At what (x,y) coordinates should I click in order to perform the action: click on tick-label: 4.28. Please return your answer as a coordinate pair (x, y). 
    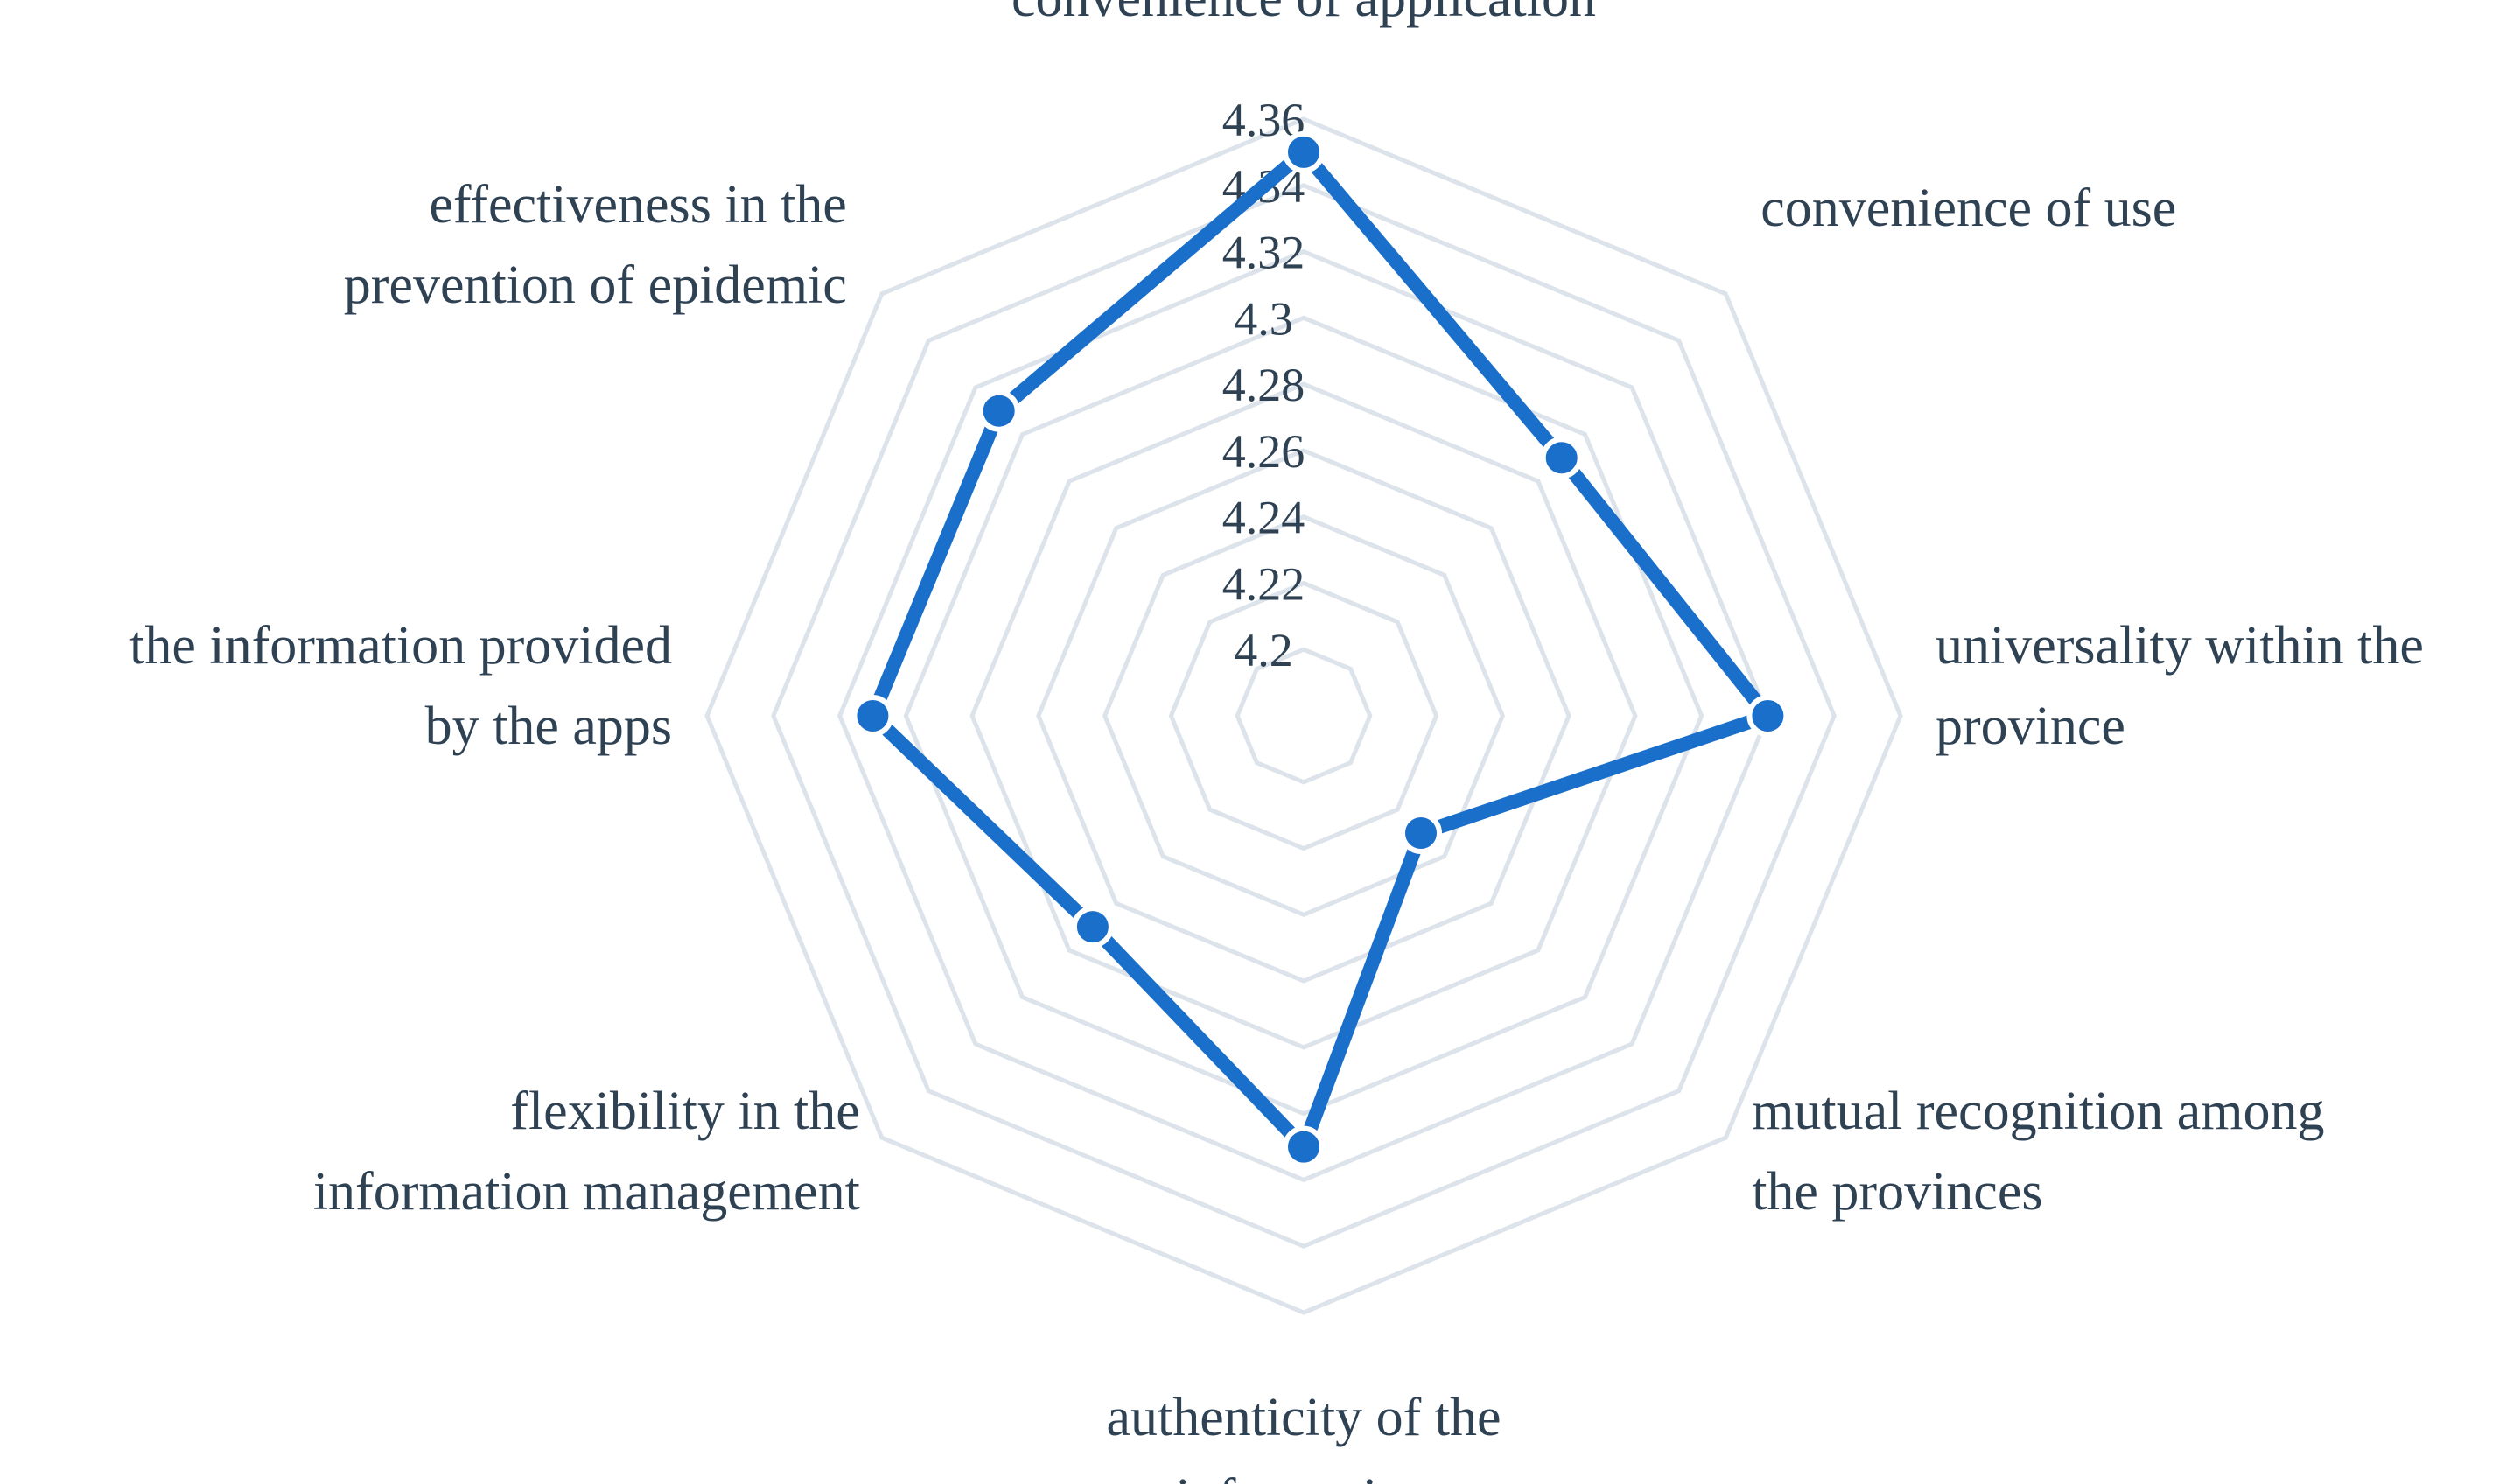
    Looking at the image, I should click on (1264, 385).